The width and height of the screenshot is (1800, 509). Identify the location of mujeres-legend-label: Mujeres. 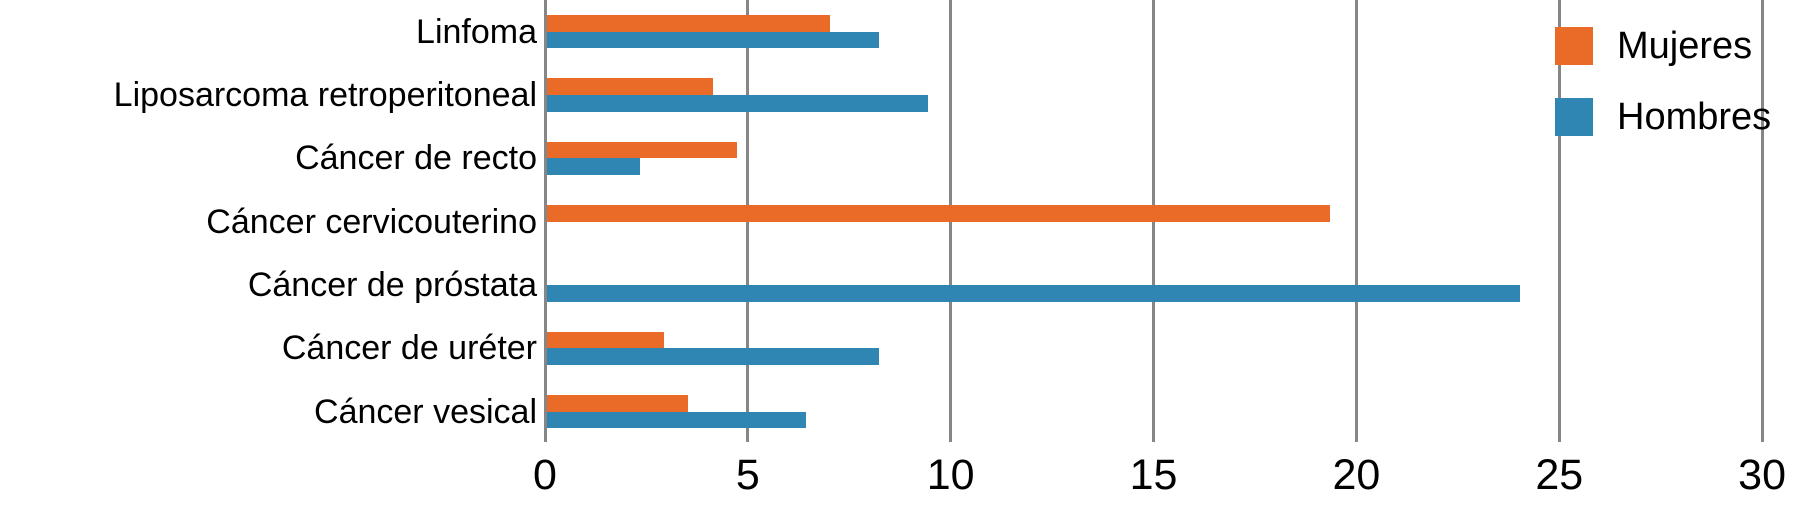
(1685, 46).